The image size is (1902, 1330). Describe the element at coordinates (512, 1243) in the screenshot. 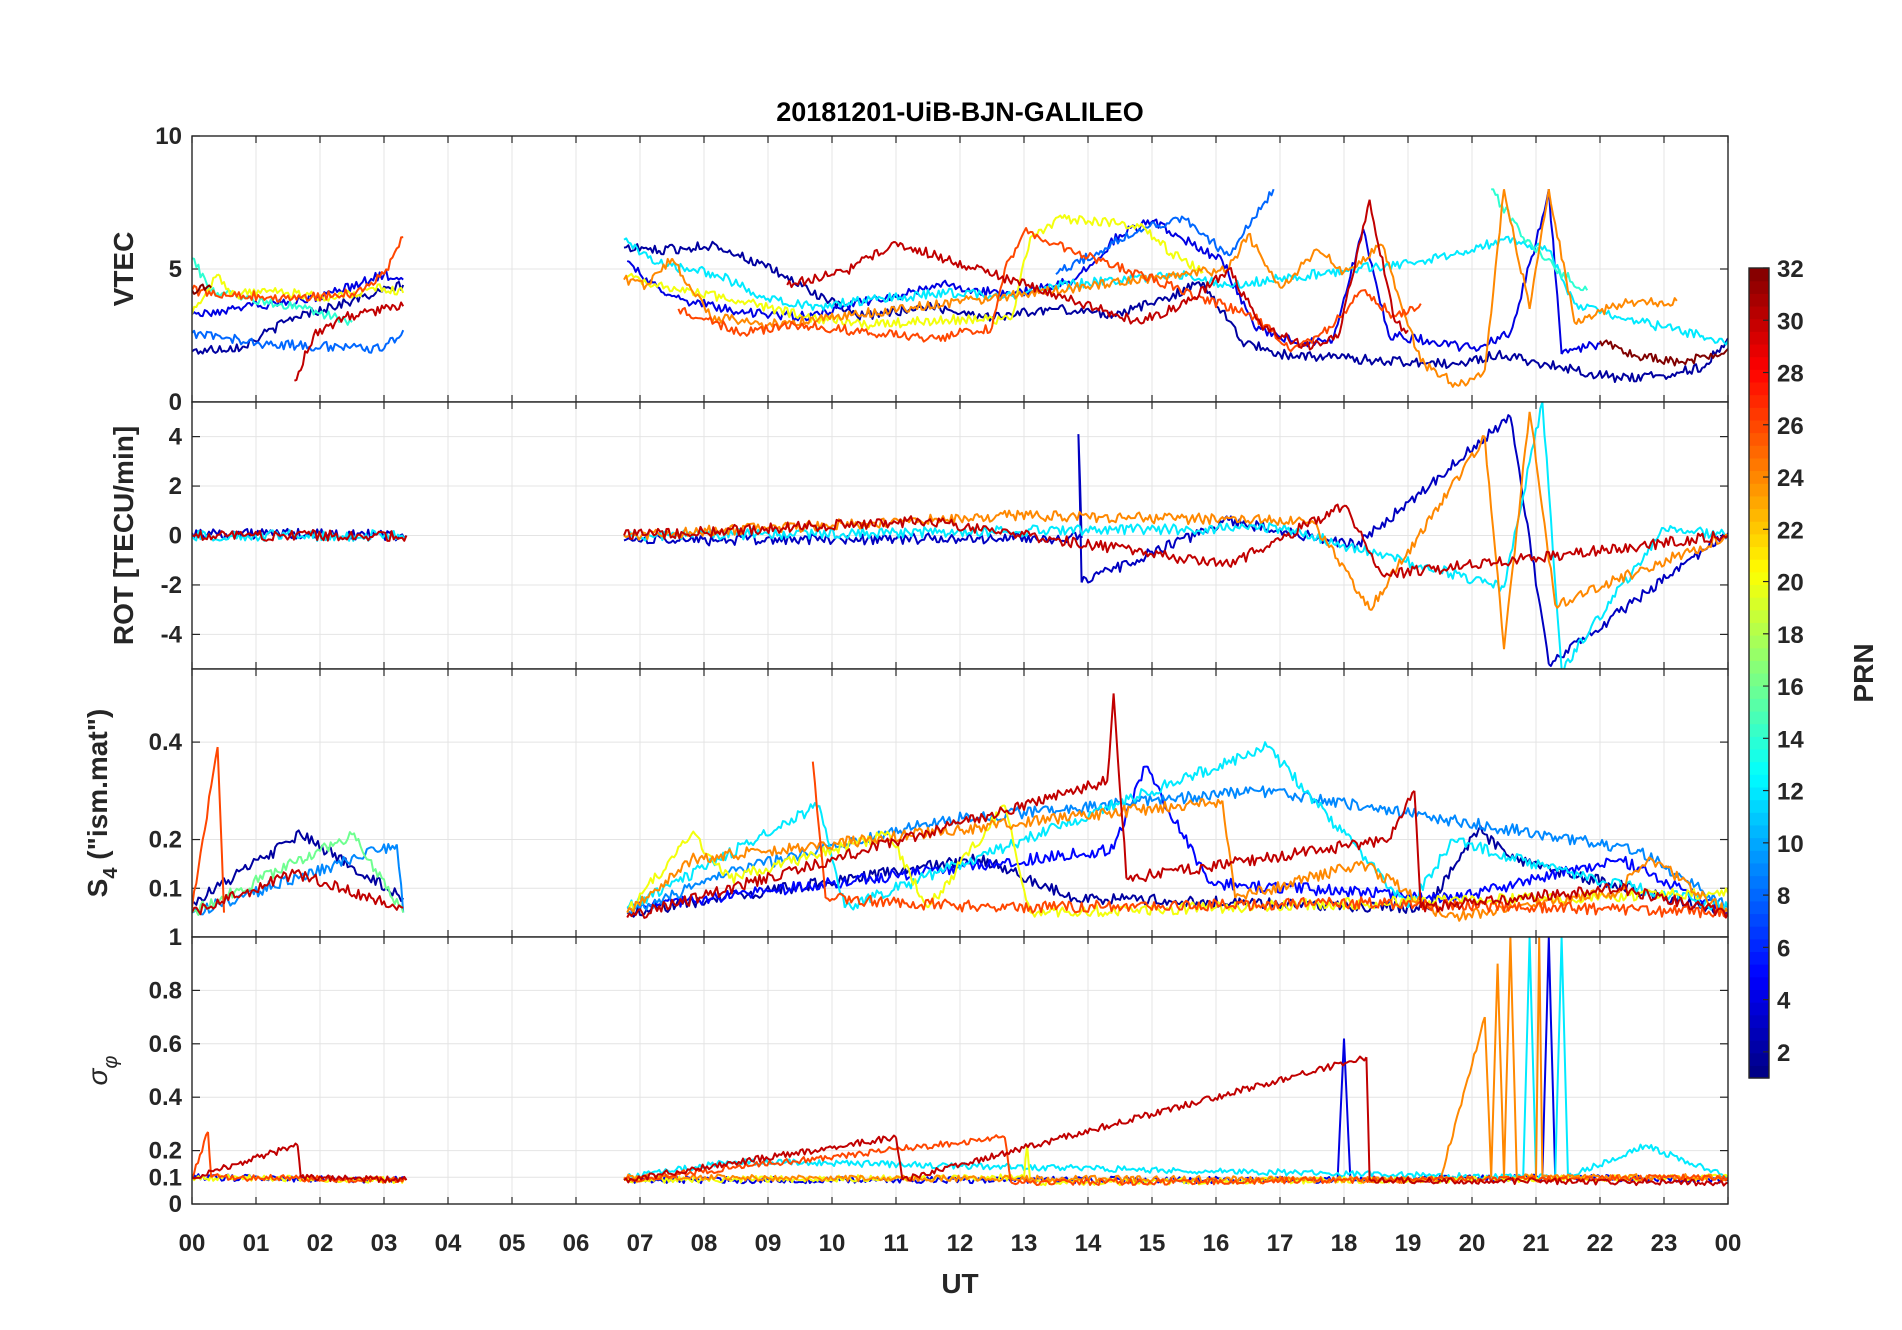

I see `x-tick-label: 05` at that location.